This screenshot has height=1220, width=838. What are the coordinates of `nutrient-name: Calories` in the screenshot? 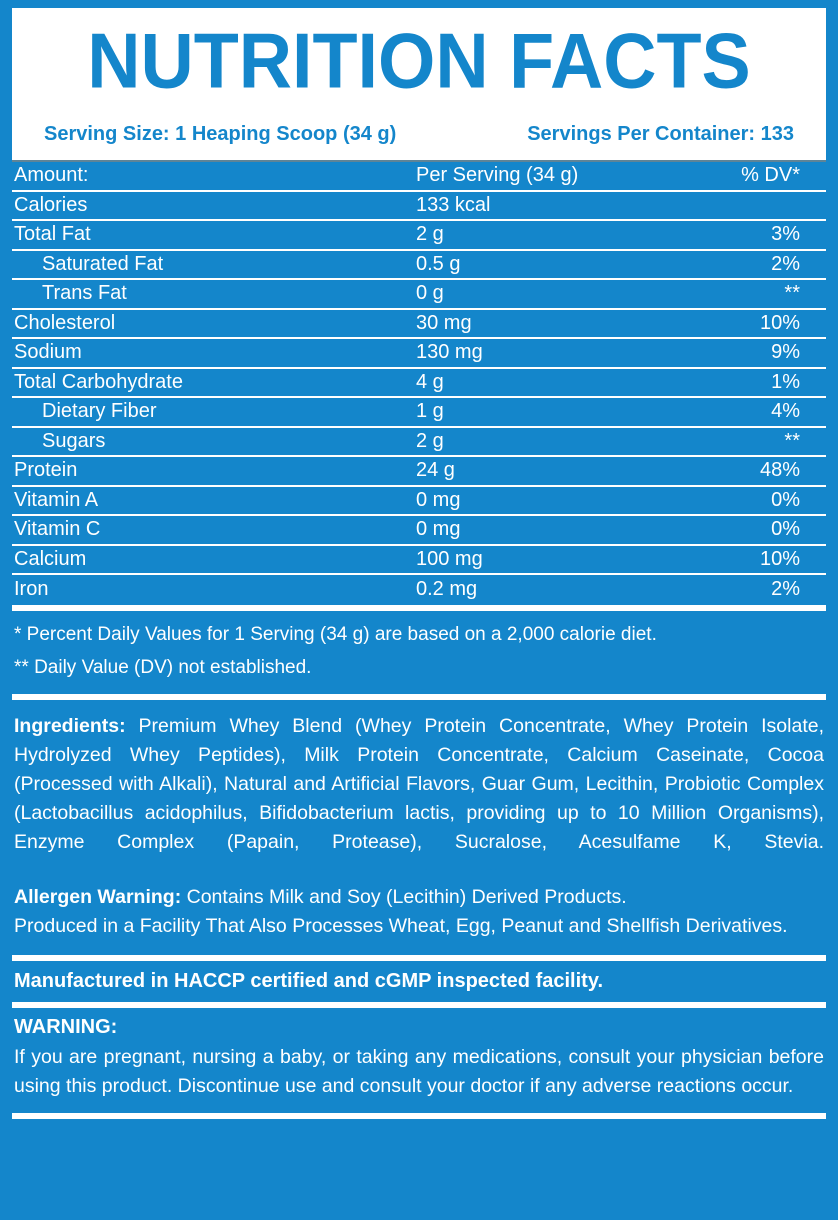 It's located at (51, 204).